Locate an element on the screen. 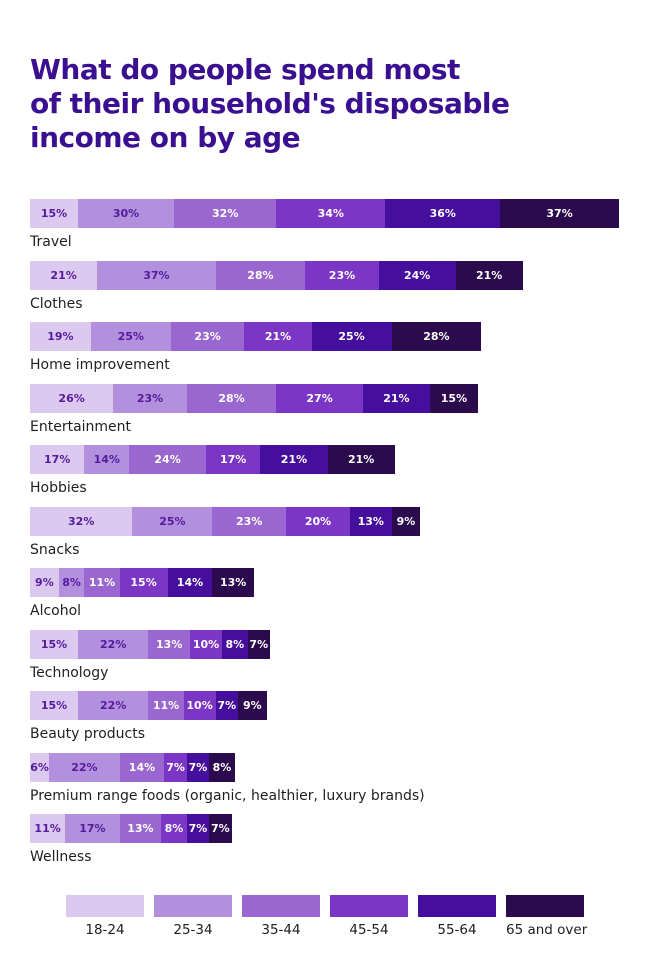 This screenshot has width=650, height=959. bar-segment: 22% is located at coordinates (113, 705).